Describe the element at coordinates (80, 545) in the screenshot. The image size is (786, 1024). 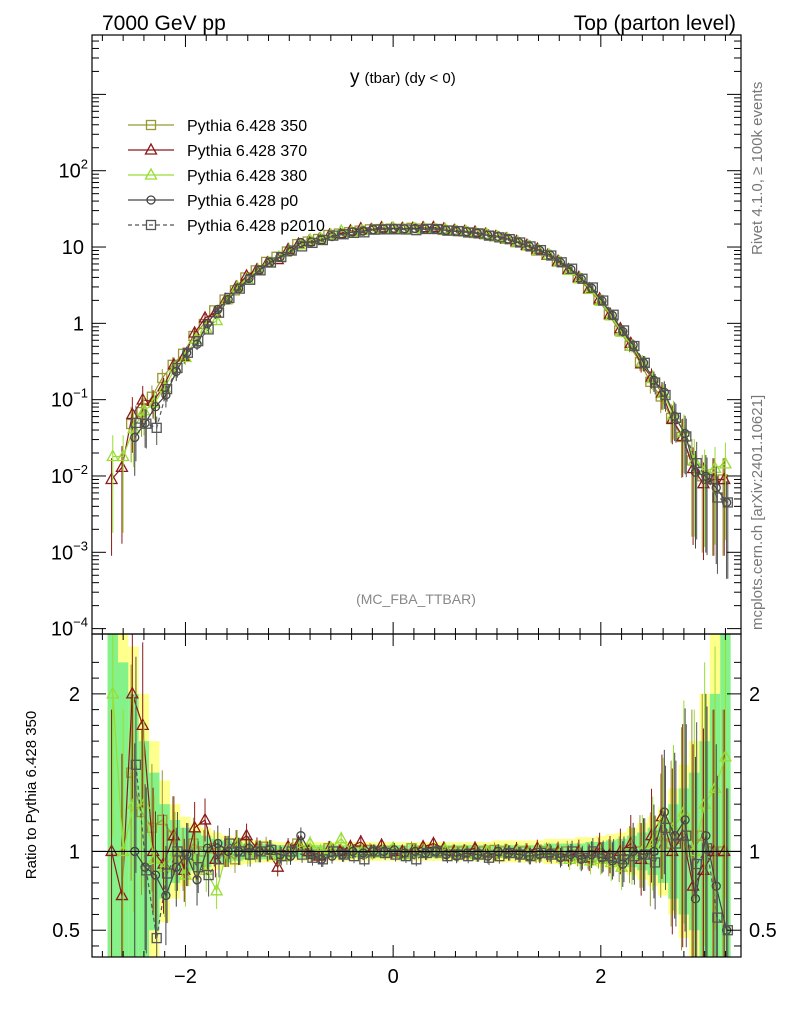
I see `y-tick-exp: −3` at that location.